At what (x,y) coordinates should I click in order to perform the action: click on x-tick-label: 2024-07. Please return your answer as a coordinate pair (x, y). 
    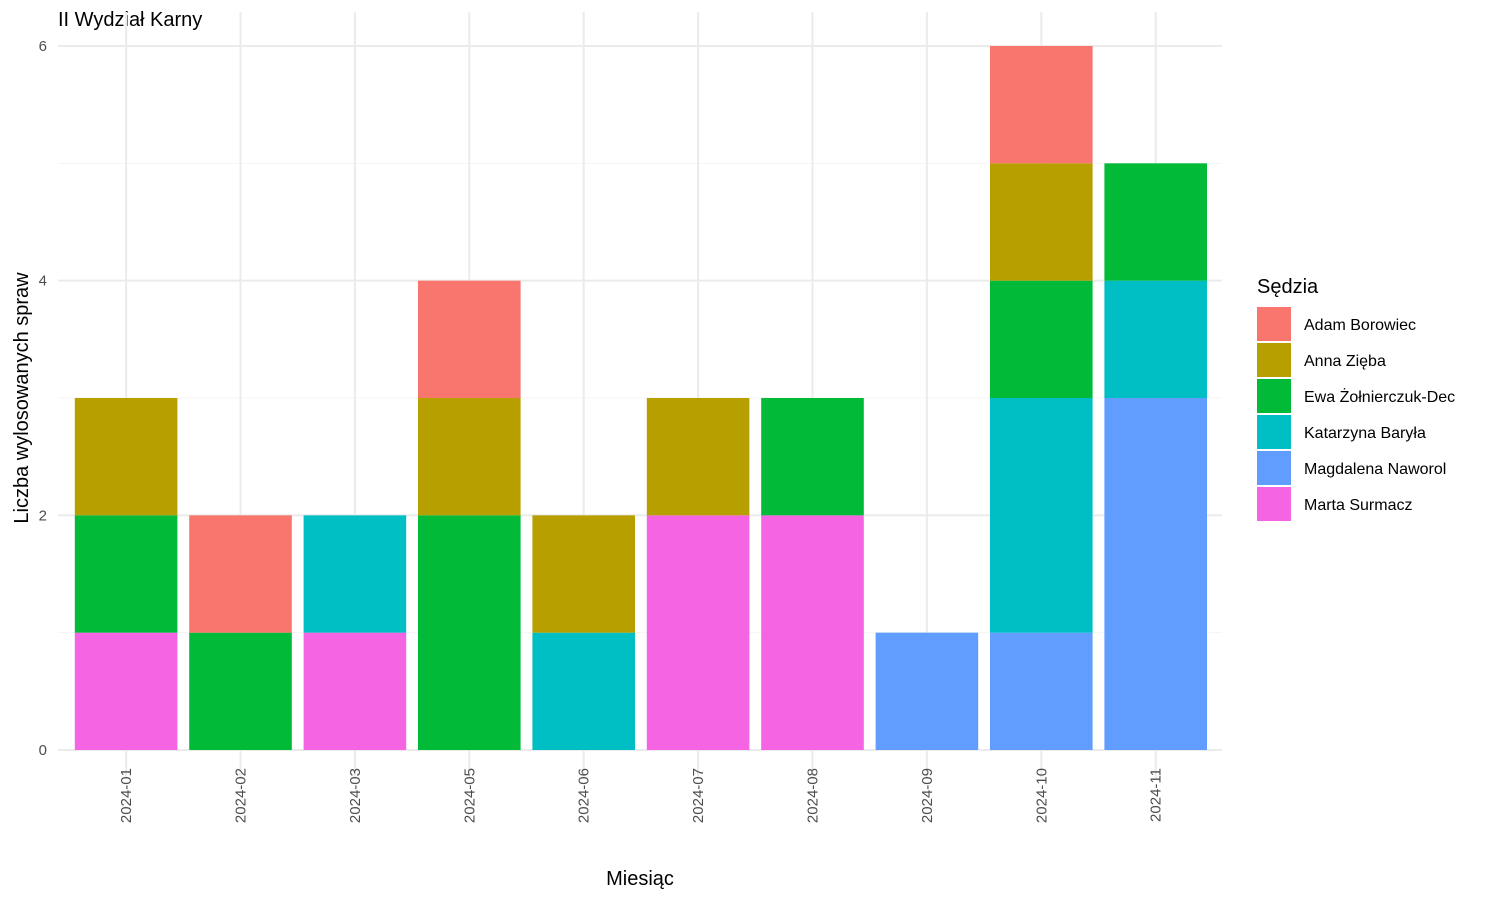
    Looking at the image, I should click on (698, 795).